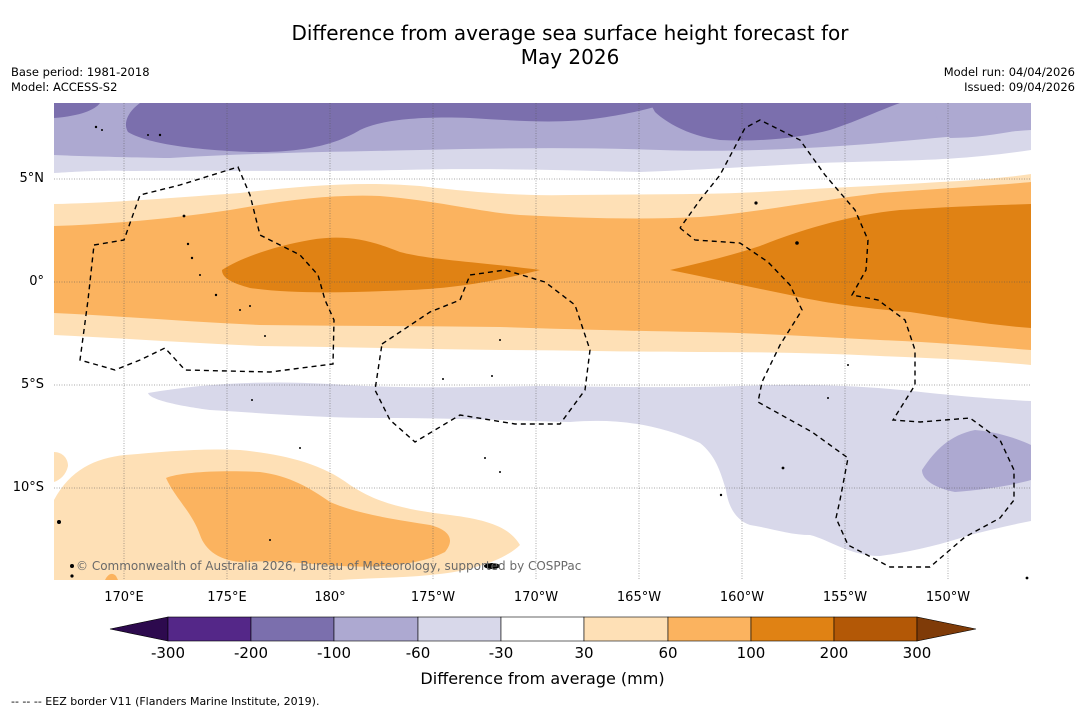 The width and height of the screenshot is (1085, 713). I want to click on contour-neg200-100-north-d, so click(77, 110).